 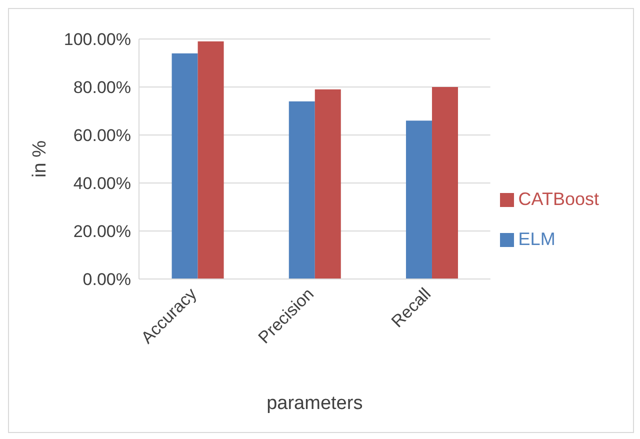 I want to click on y-tick-label: 100.00%, so click(x=97, y=40).